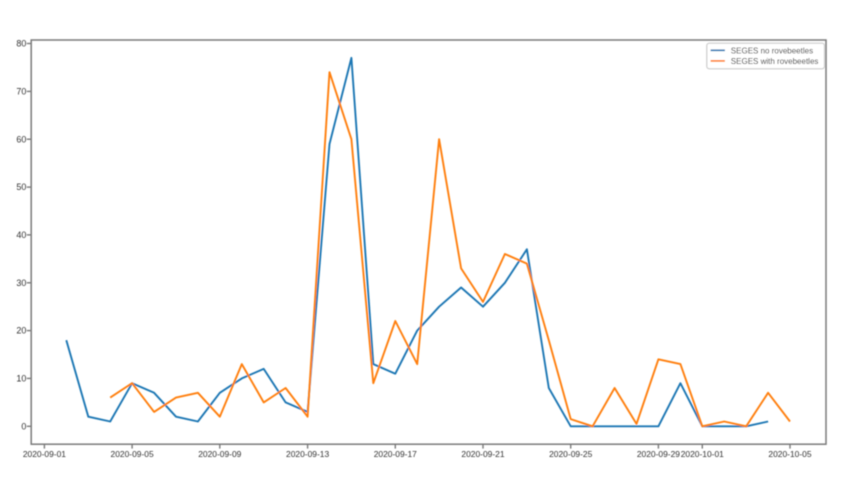 This screenshot has height=478, width=850. What do you see at coordinates (658, 454) in the screenshot?
I see `svg-text: 2020-09-29` at bounding box center [658, 454].